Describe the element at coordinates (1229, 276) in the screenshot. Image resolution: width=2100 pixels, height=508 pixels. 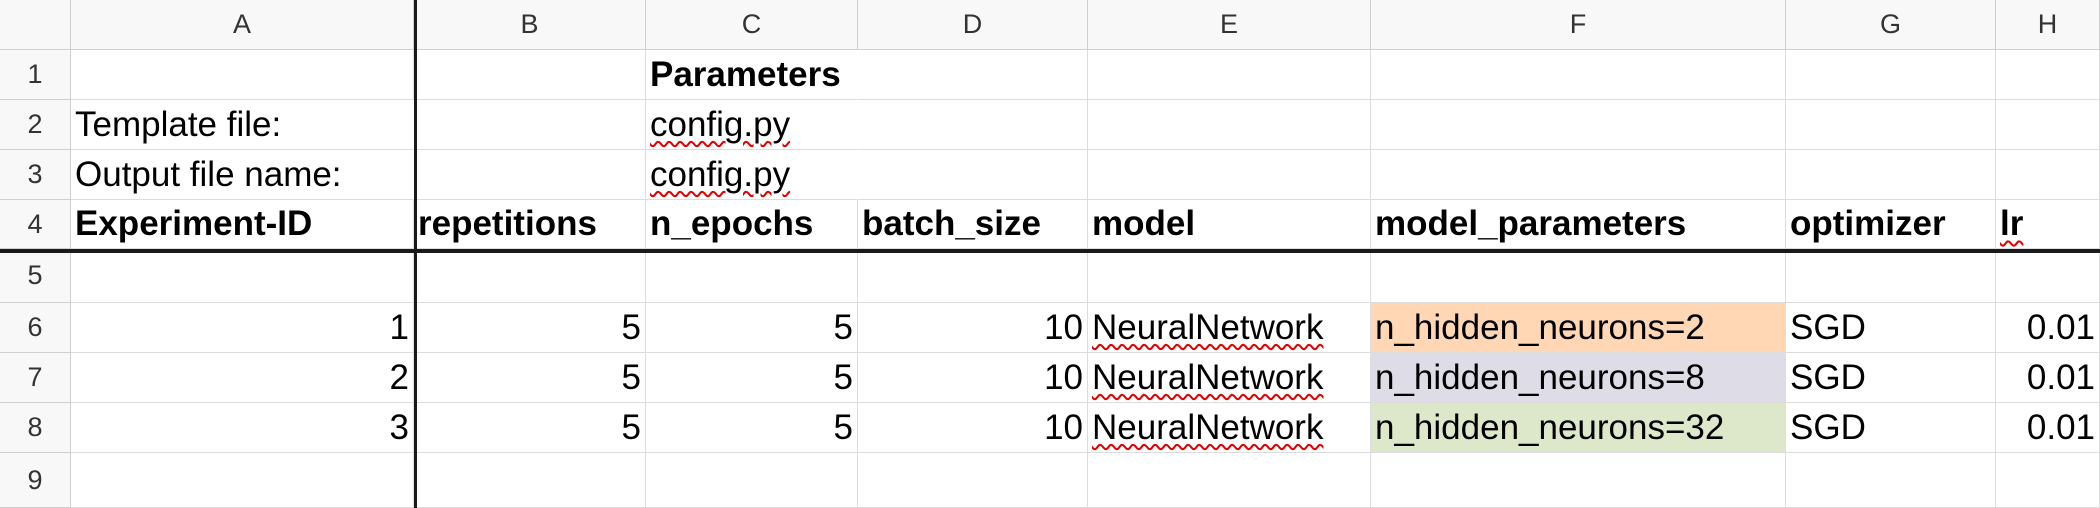
I see `cell-e5` at that location.